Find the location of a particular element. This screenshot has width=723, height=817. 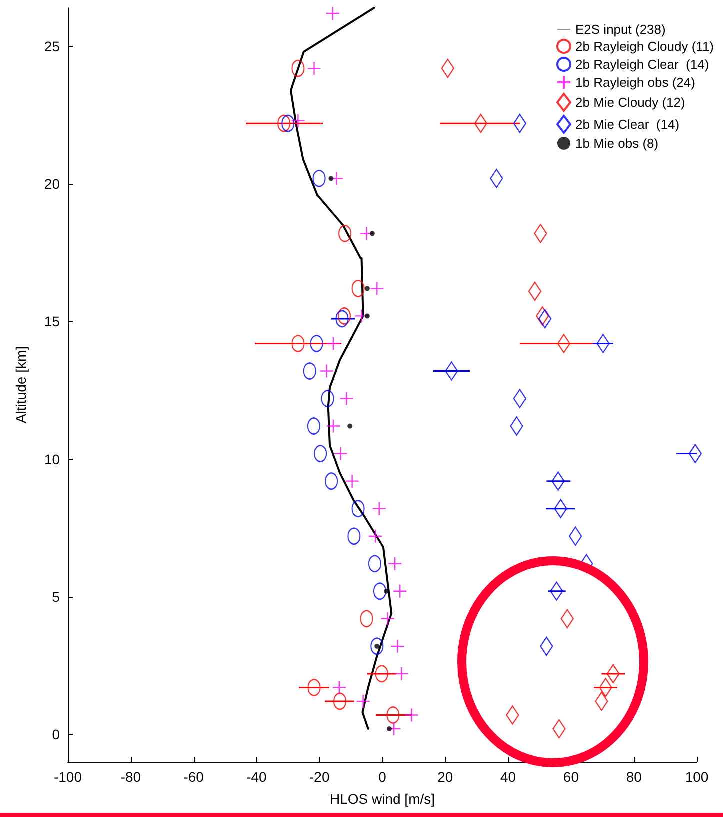

y-tick-label: 20 is located at coordinates (52, 184).